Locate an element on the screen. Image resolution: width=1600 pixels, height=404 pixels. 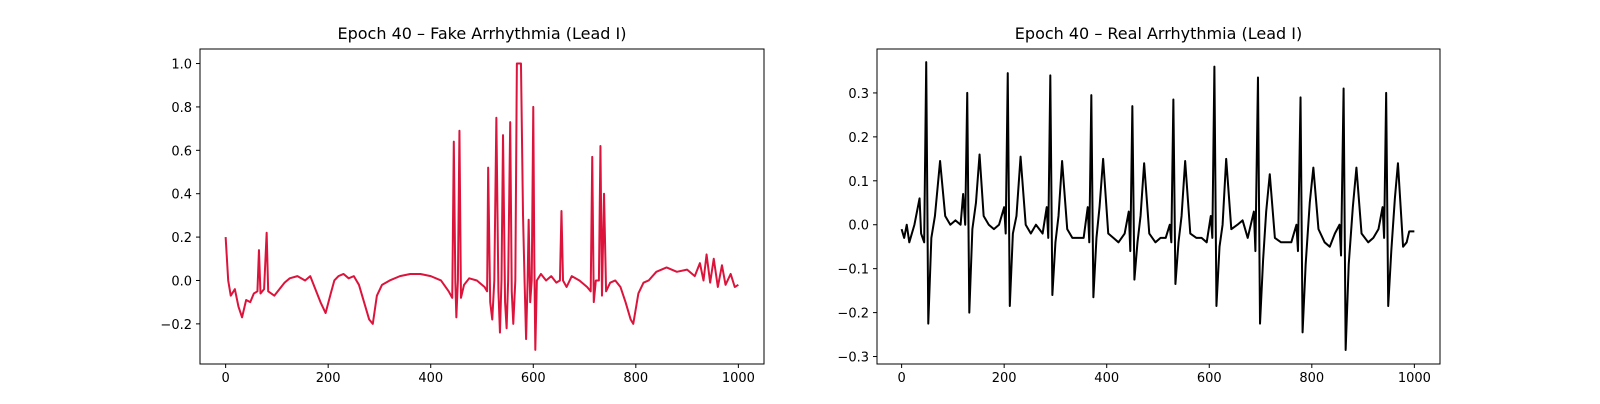
y-tick-label: 1.0 is located at coordinates (181, 65).